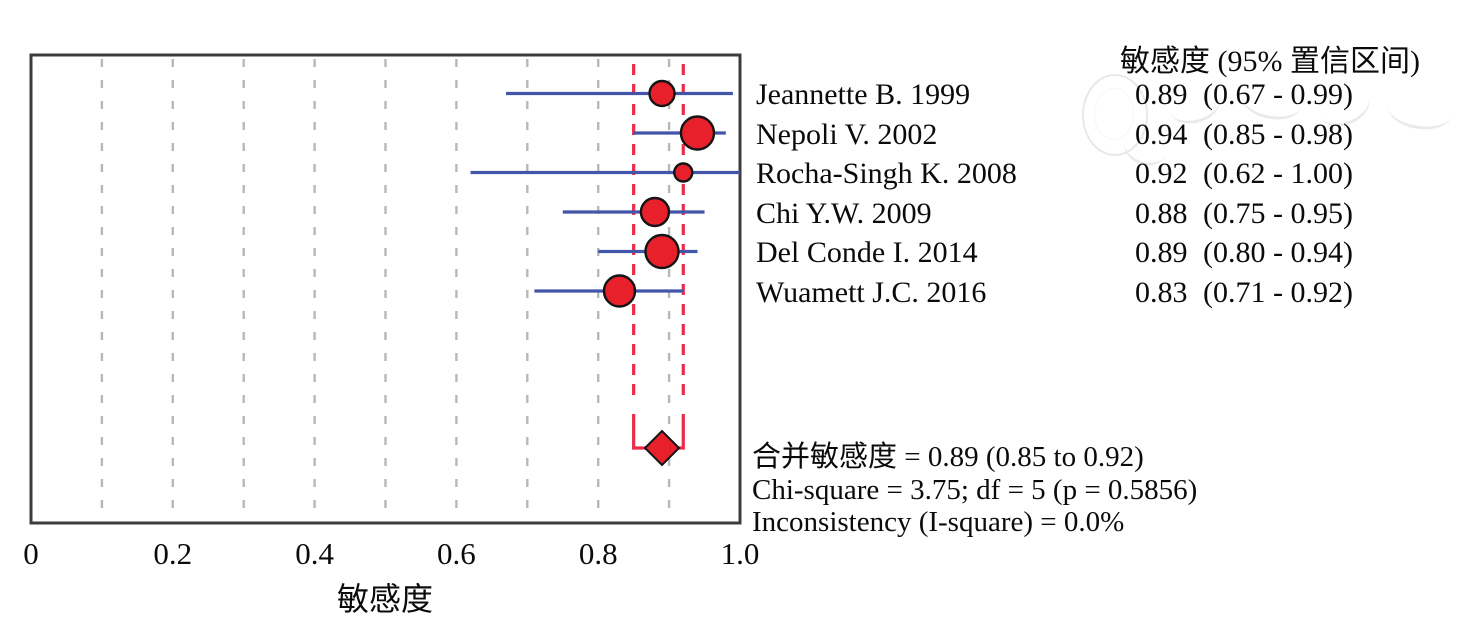  What do you see at coordinates (867, 252) in the screenshot?
I see `study-name: Del Conde I. 2014` at bounding box center [867, 252].